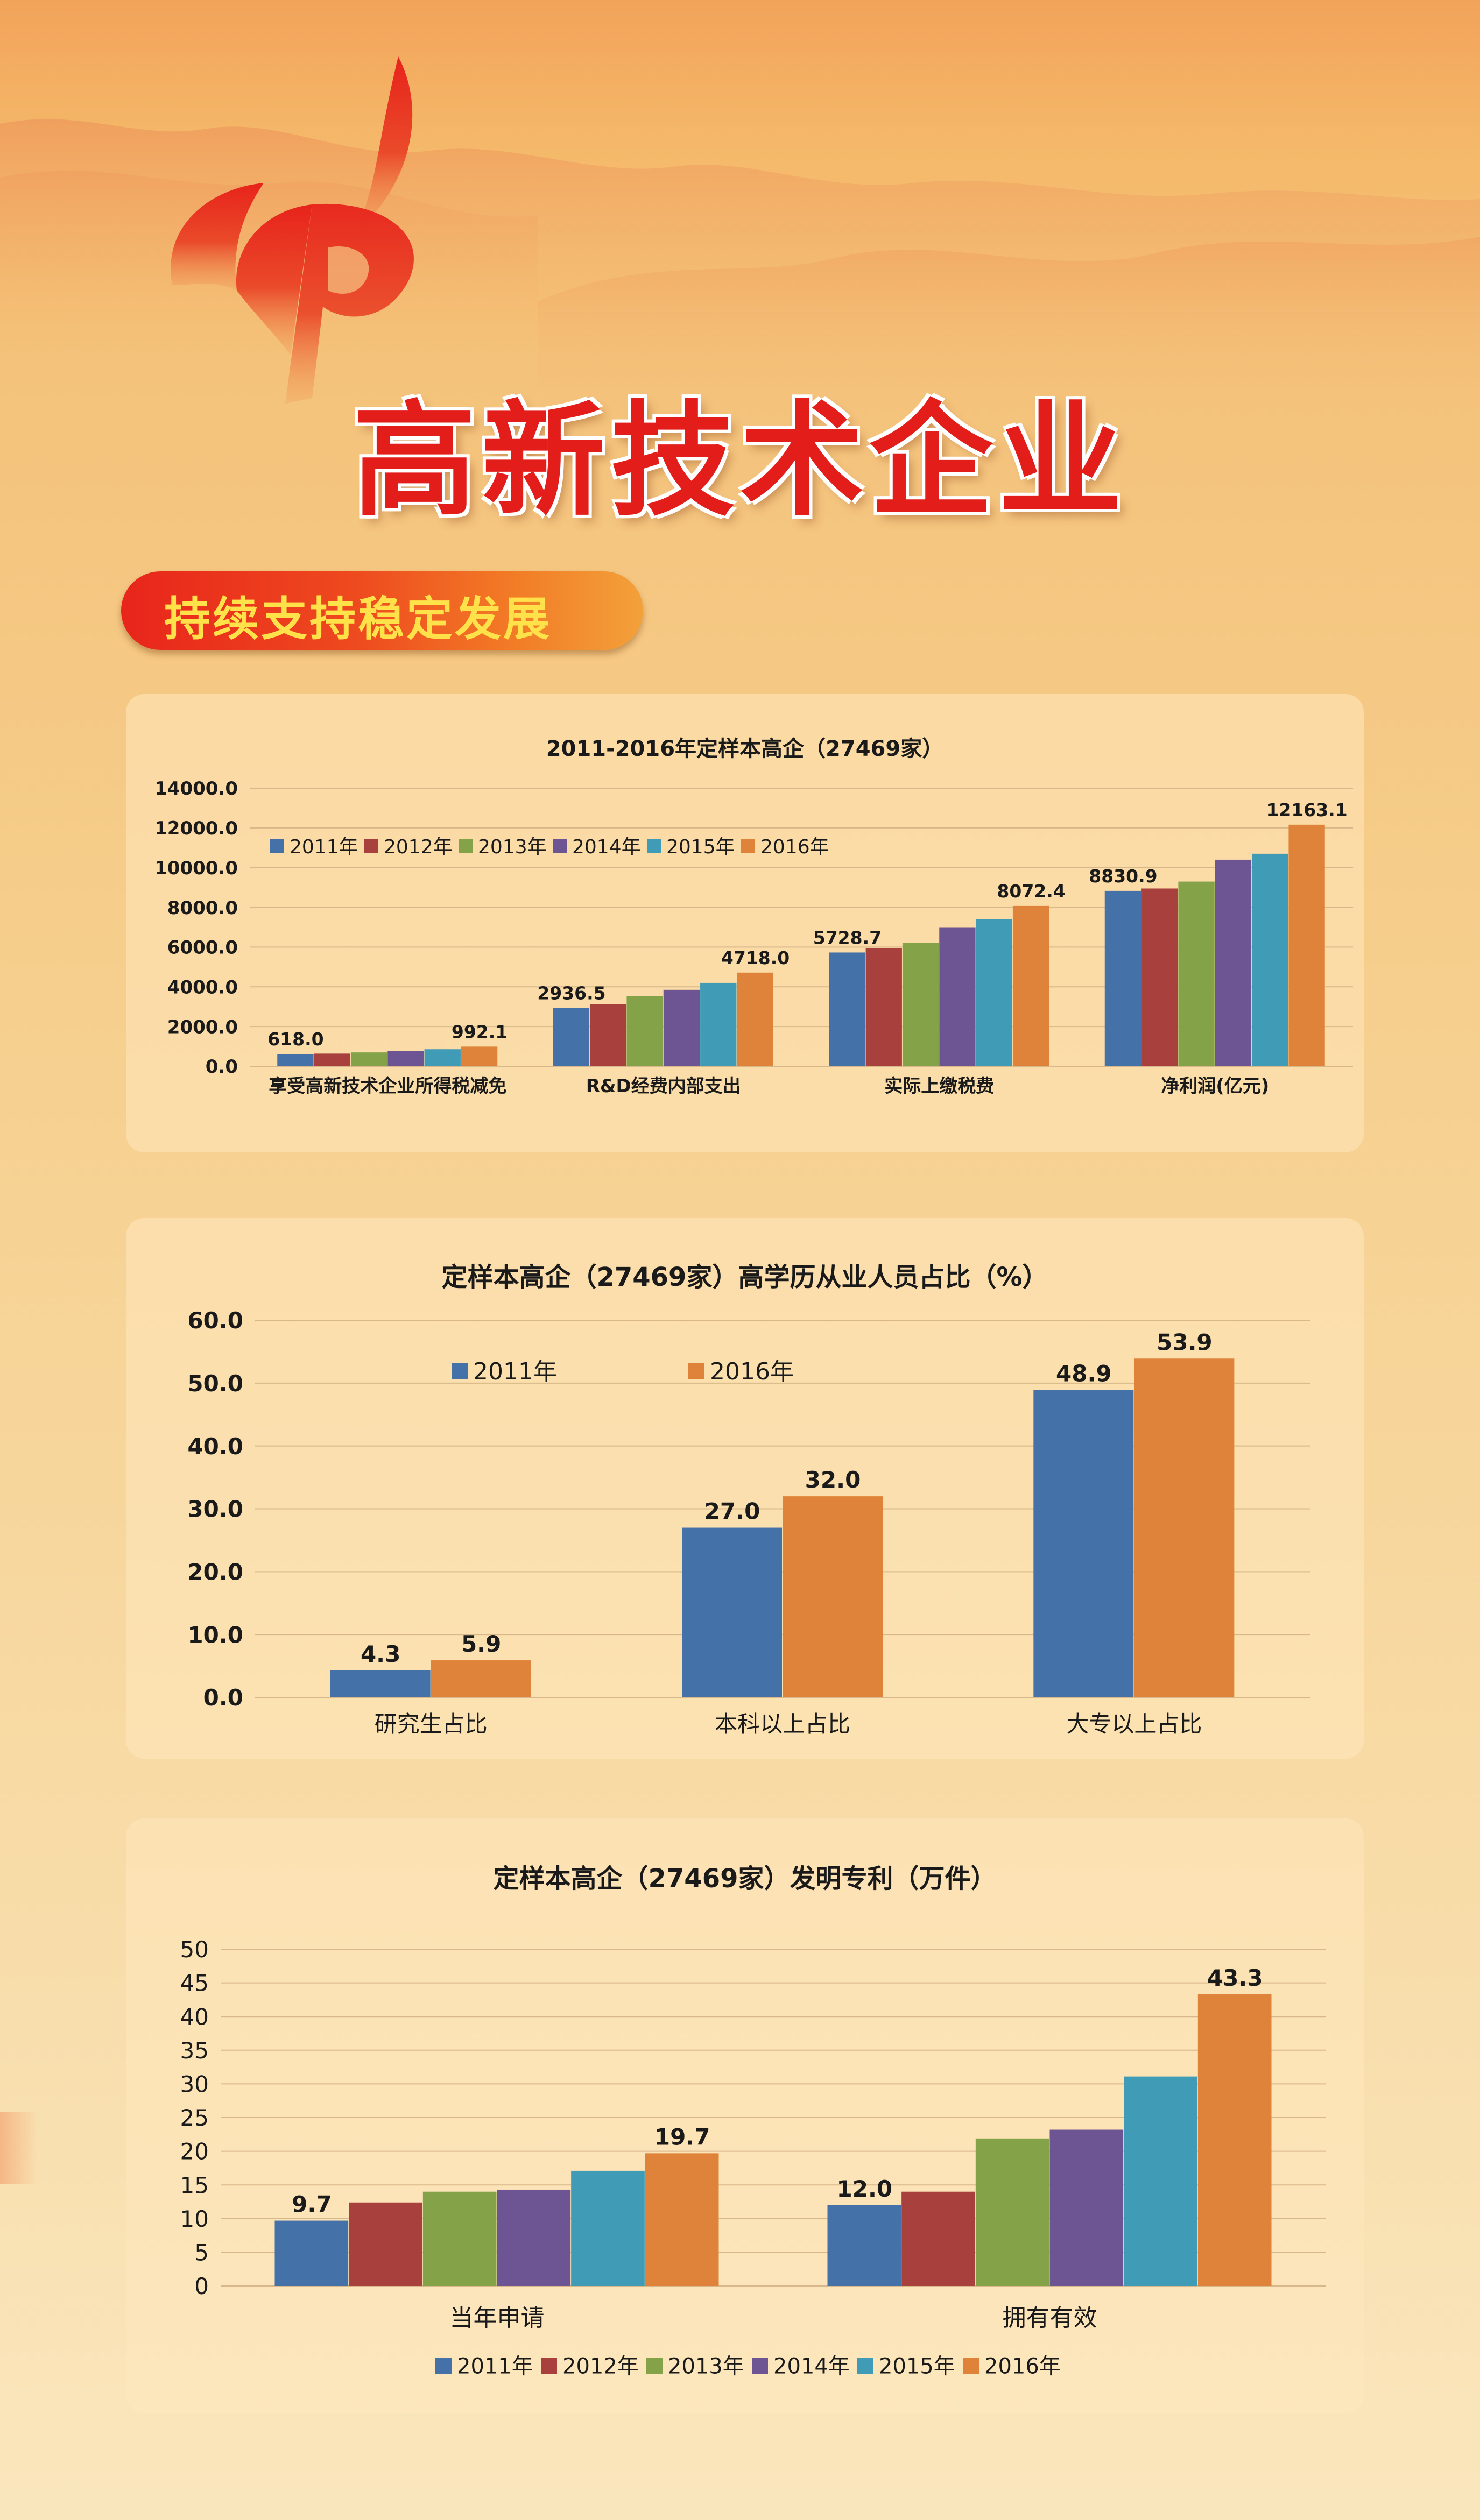  Describe the element at coordinates (701, 847) in the screenshot. I see `legend-label: 2015年` at that location.